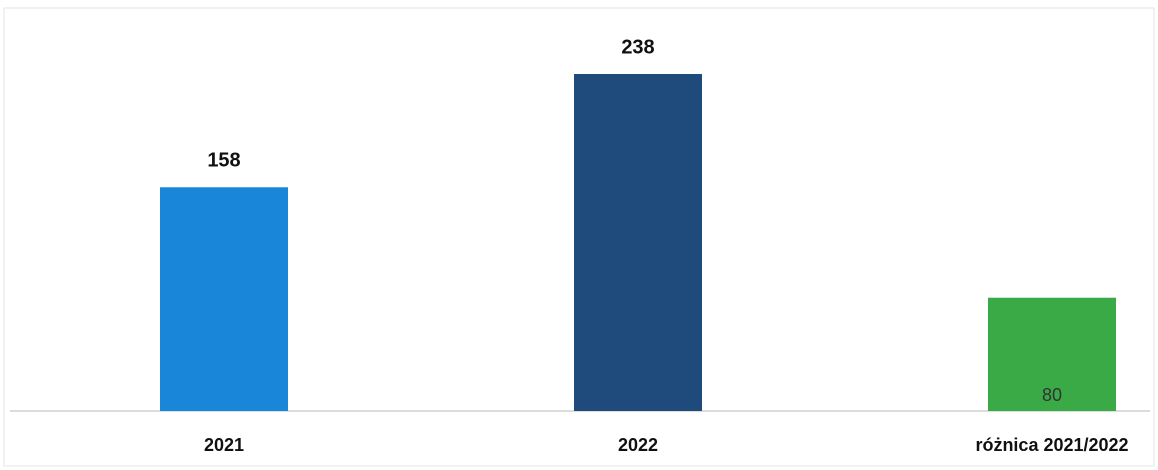  Describe the element at coordinates (223, 161) in the screenshot. I see `value-label: 158` at that location.